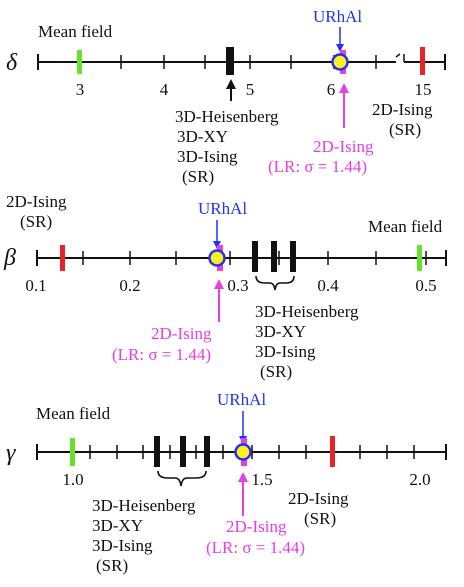 The height and width of the screenshot is (587, 464). I want to click on delta-lr-2d-ising-label-line: (LR: σ = 1.44), so click(317, 166).